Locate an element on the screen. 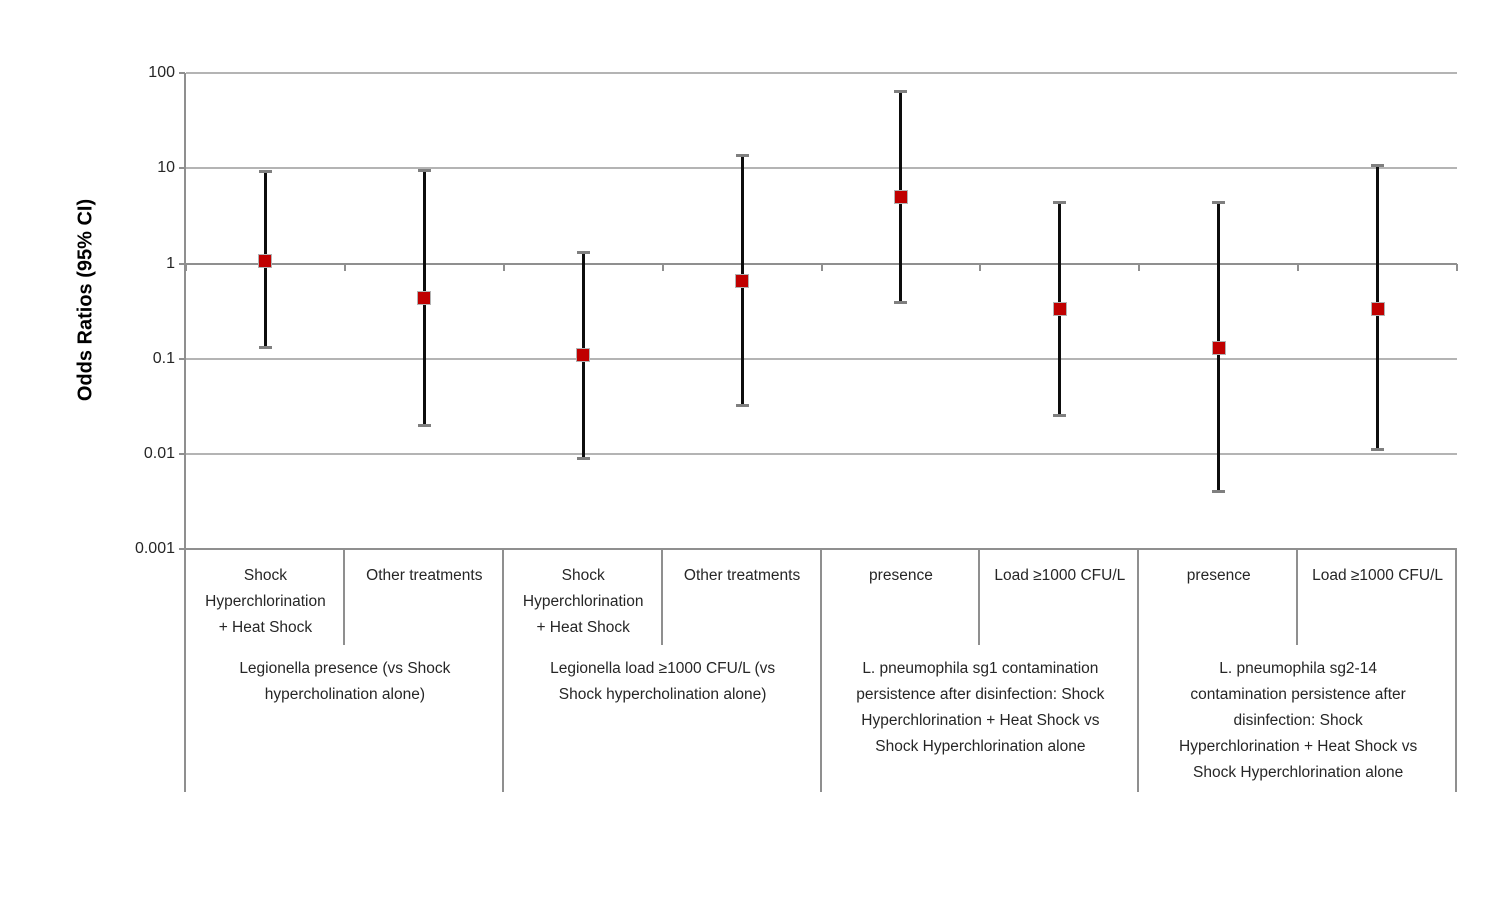 This screenshot has height=907, width=1512. y-tick-label: 1 is located at coordinates (170, 263).